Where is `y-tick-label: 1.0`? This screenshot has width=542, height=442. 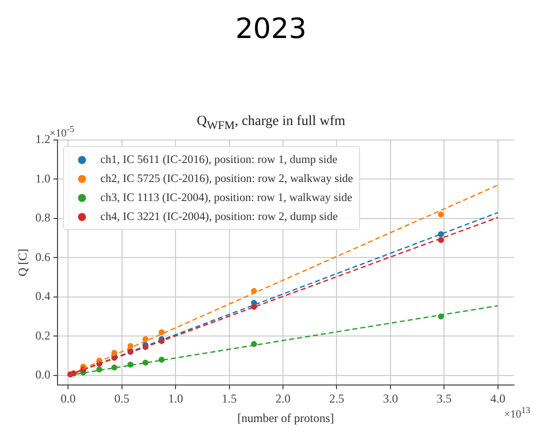 y-tick-label: 1.0 is located at coordinates (42, 178).